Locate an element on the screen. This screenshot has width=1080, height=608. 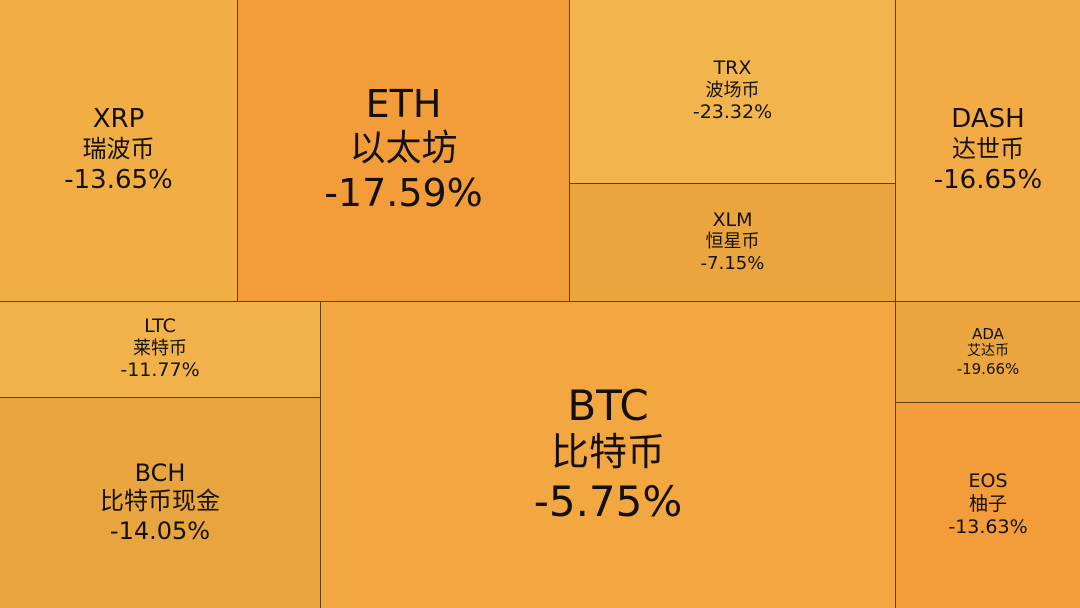
tile-eos: EOS 柚子 -13.63% is located at coordinates (988, 505).